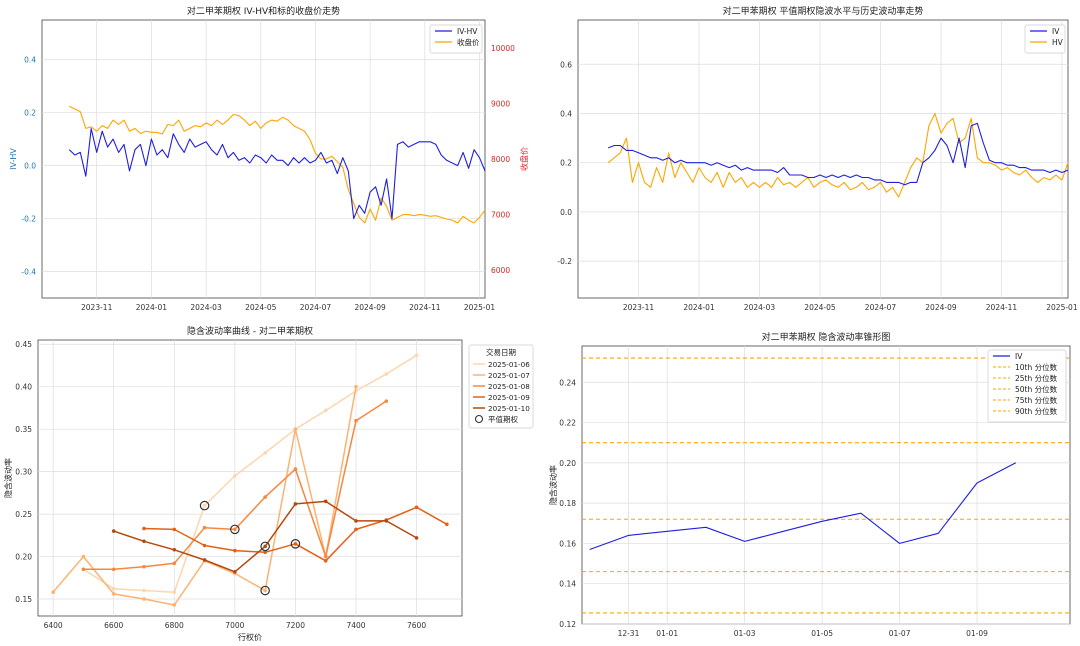 The height and width of the screenshot is (646, 1080). What do you see at coordinates (501, 352) in the screenshot?
I see `legend-title: 交易日期` at bounding box center [501, 352].